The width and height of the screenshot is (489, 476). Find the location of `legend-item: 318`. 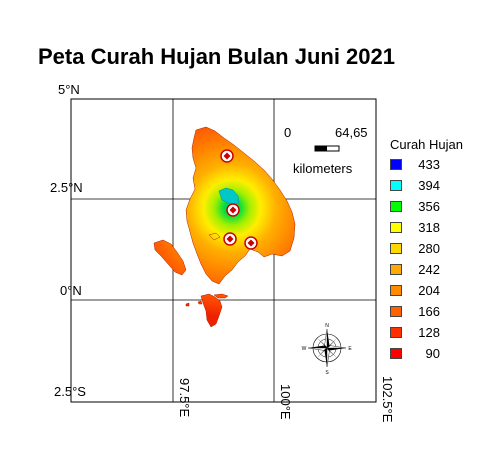

legend-item: 318 is located at coordinates (415, 227).